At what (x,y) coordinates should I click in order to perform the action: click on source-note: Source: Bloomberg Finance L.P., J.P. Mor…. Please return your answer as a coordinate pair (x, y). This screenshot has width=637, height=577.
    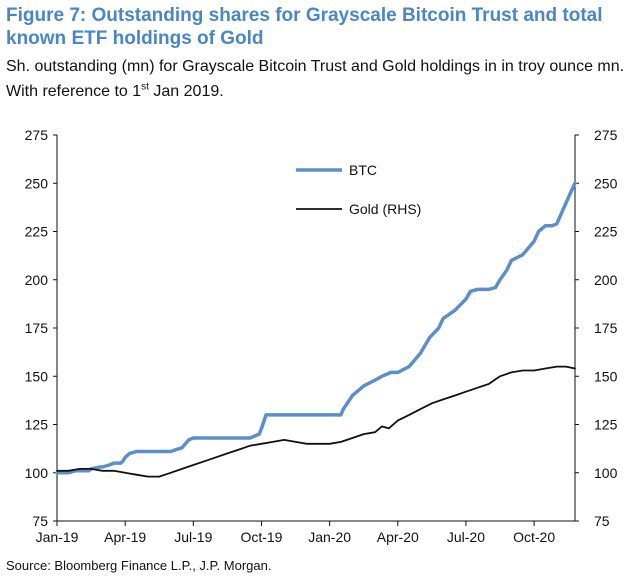
    Looking at the image, I should click on (139, 565).